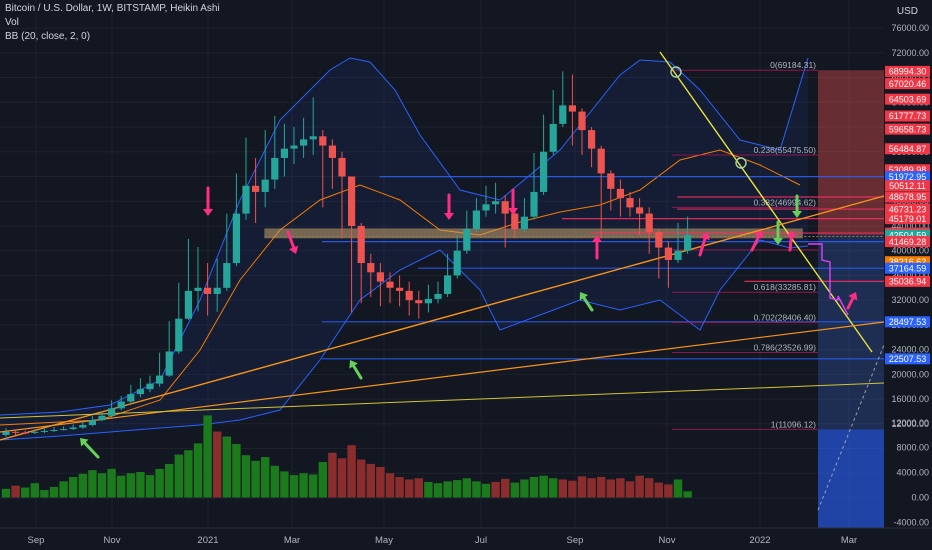  What do you see at coordinates (911, 522) in the screenshot?
I see `volume-tick-label: -4000.00` at bounding box center [911, 522].